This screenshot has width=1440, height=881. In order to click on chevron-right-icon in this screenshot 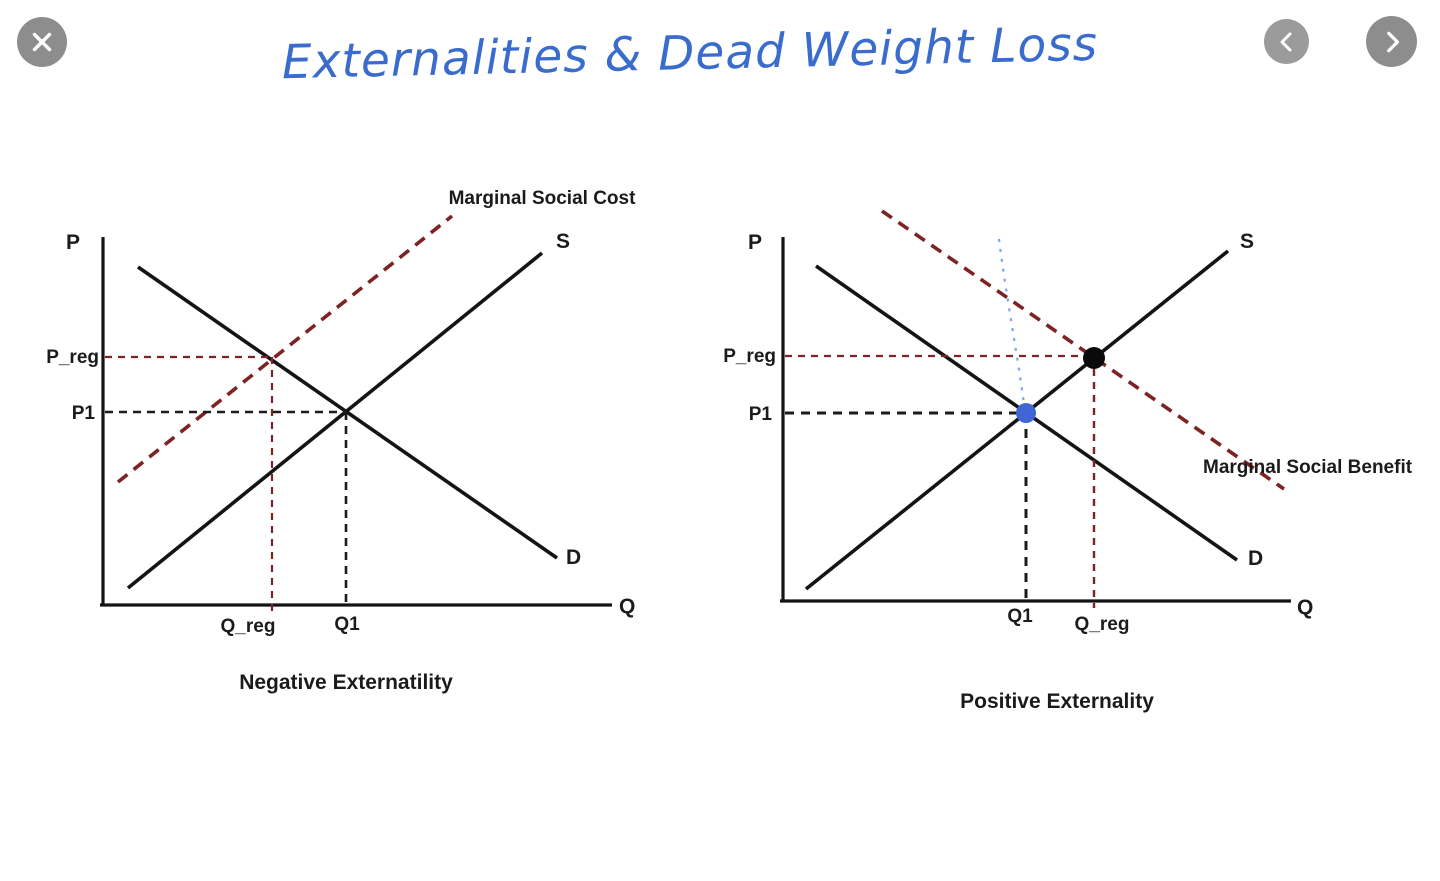, I will do `click(1392, 41)`.